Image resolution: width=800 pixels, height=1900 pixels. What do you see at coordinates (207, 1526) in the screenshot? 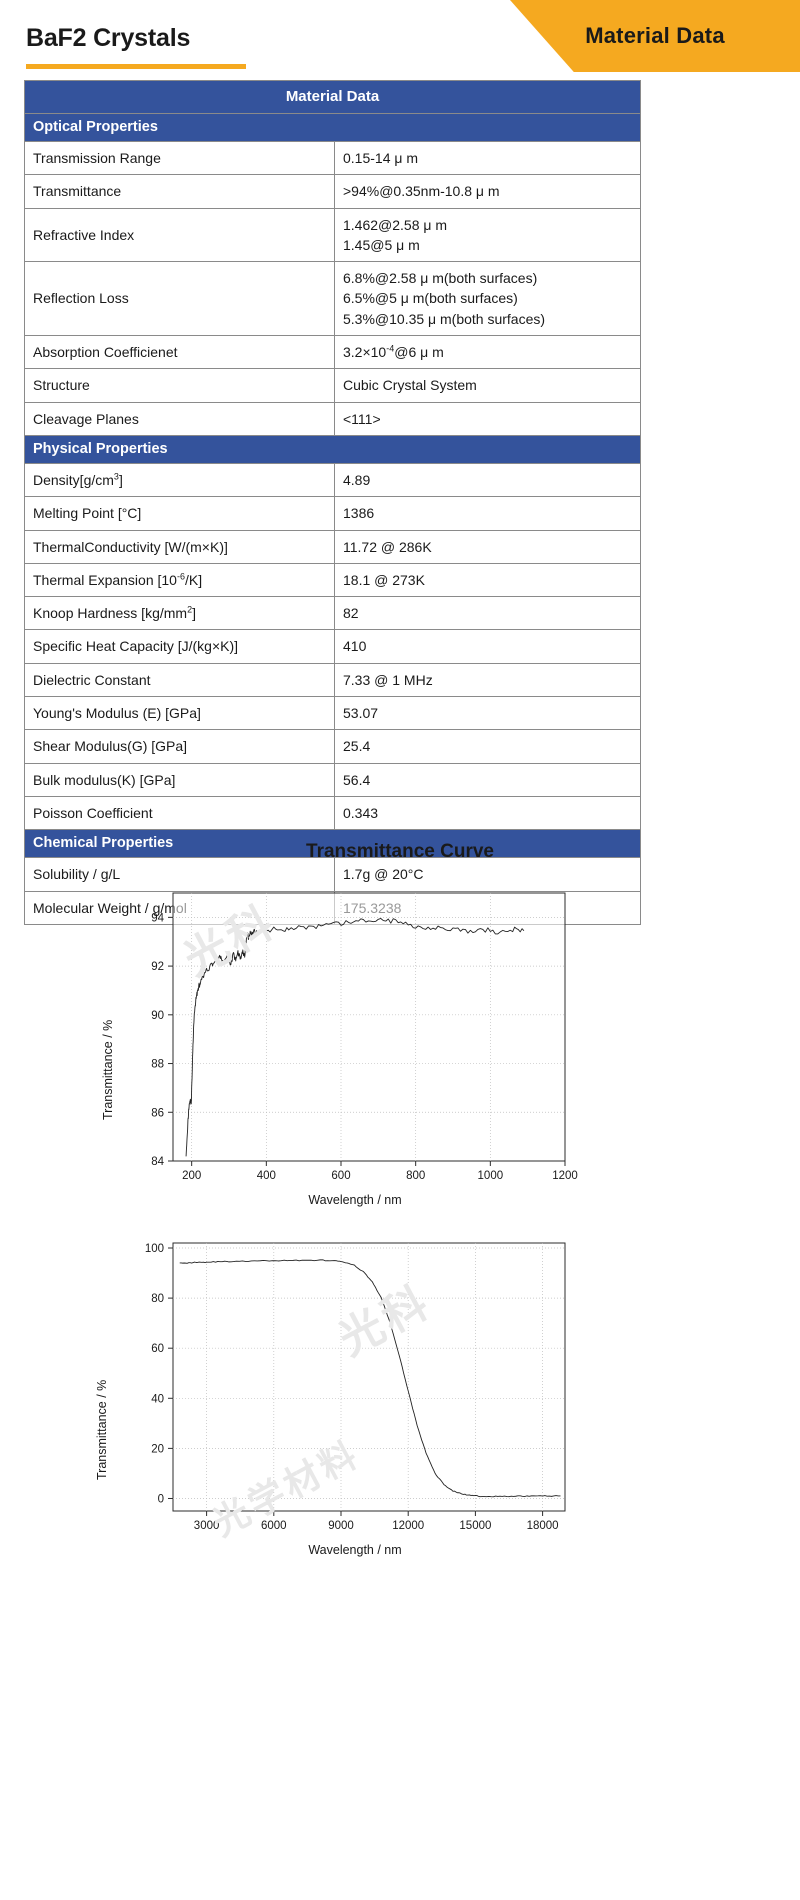
I see `svg-text: 3000` at bounding box center [207, 1526].